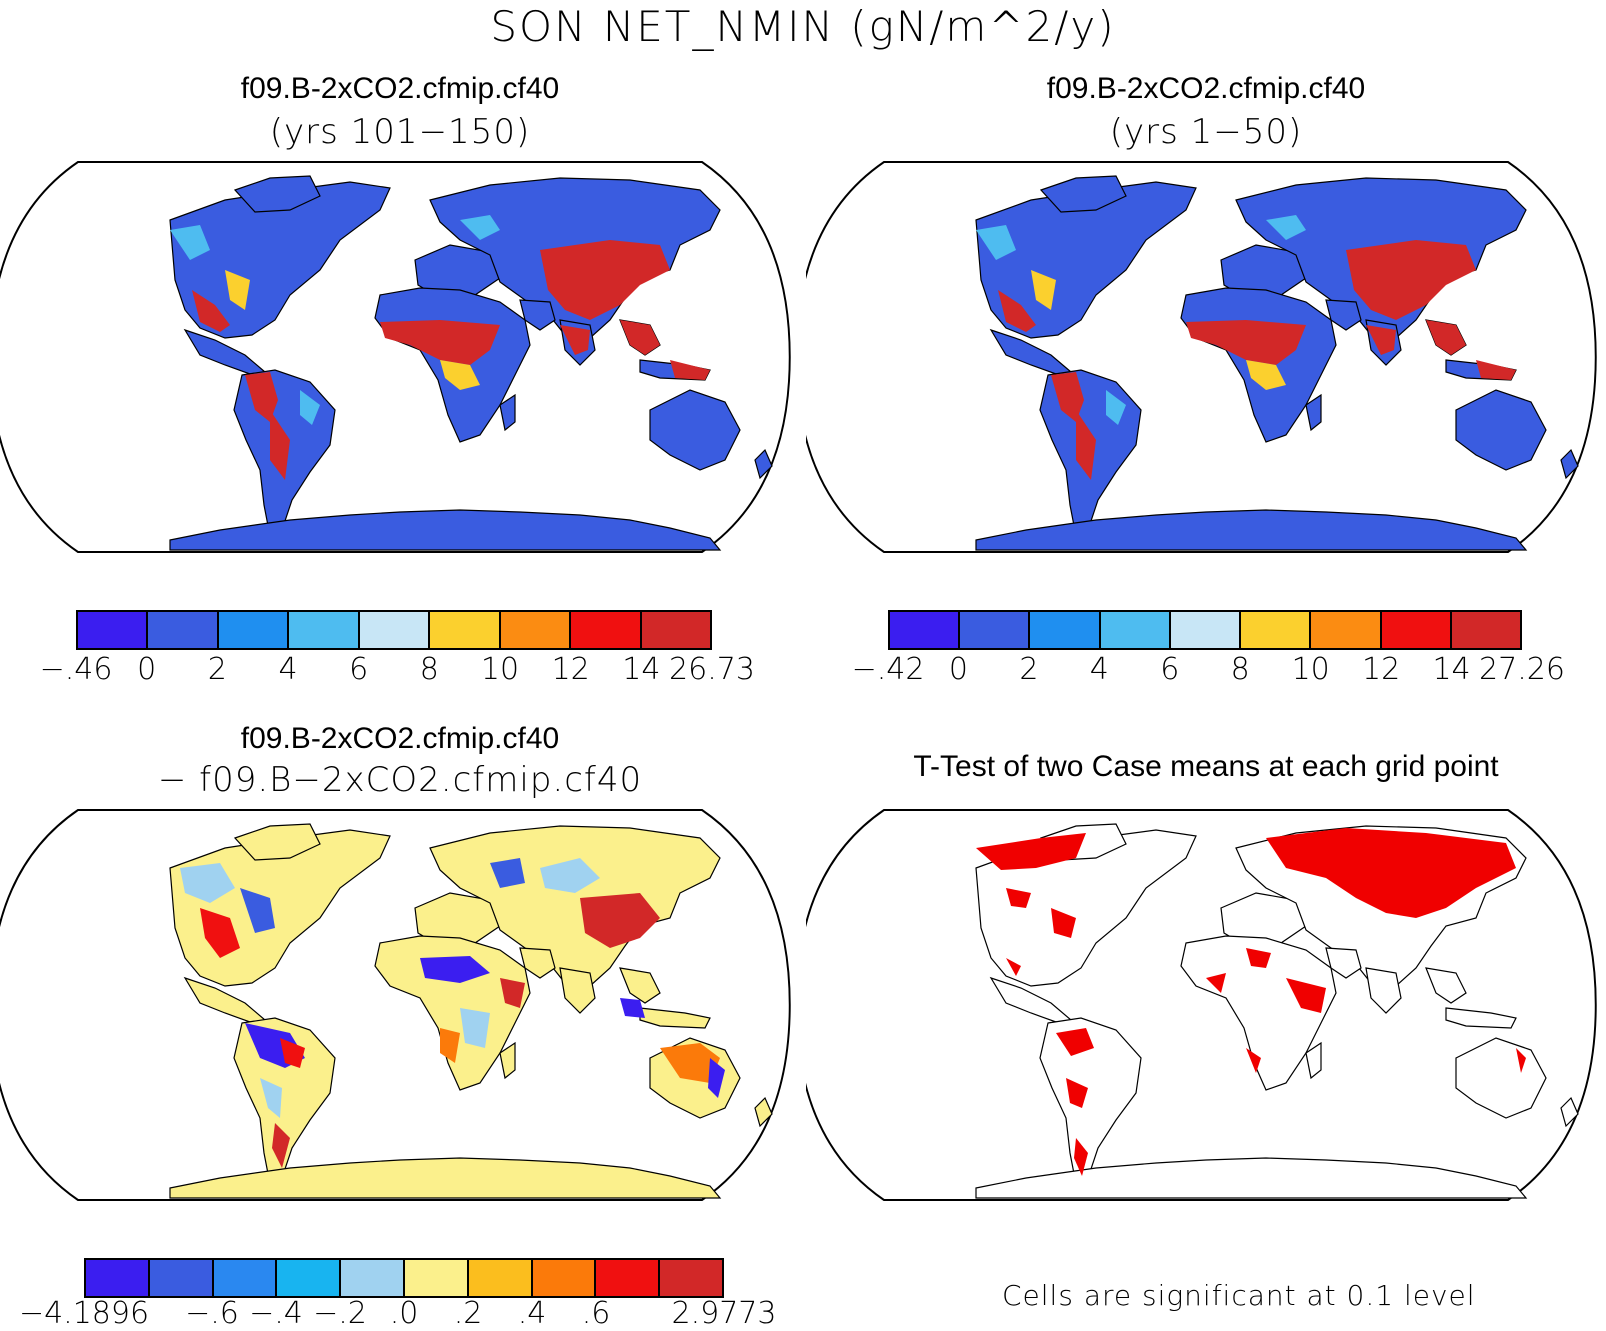 Image resolution: width=1606 pixels, height=1331 pixels. What do you see at coordinates (888, 669) in the screenshot?
I see `colorbar-tick-label: −.42` at bounding box center [888, 669].